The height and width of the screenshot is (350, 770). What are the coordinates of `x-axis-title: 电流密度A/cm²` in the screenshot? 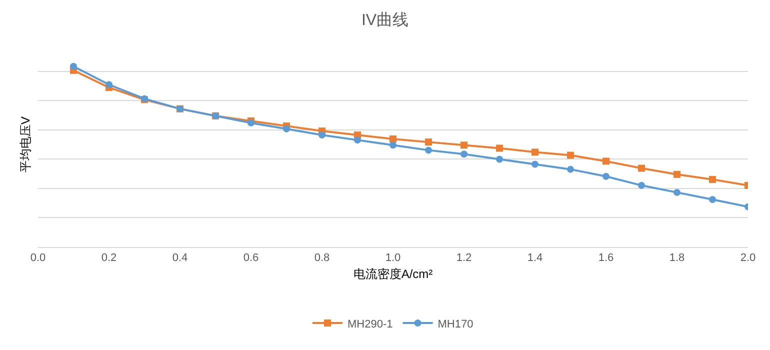 It's located at (393, 274).